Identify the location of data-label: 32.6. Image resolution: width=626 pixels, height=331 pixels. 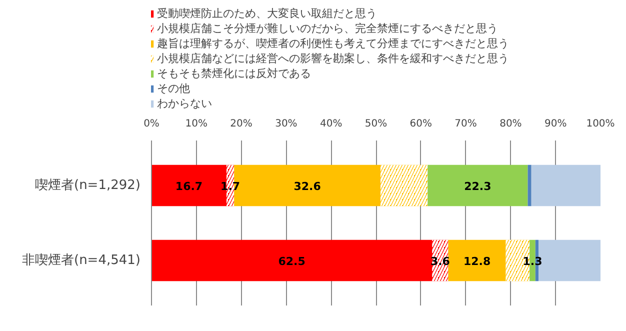
(308, 186).